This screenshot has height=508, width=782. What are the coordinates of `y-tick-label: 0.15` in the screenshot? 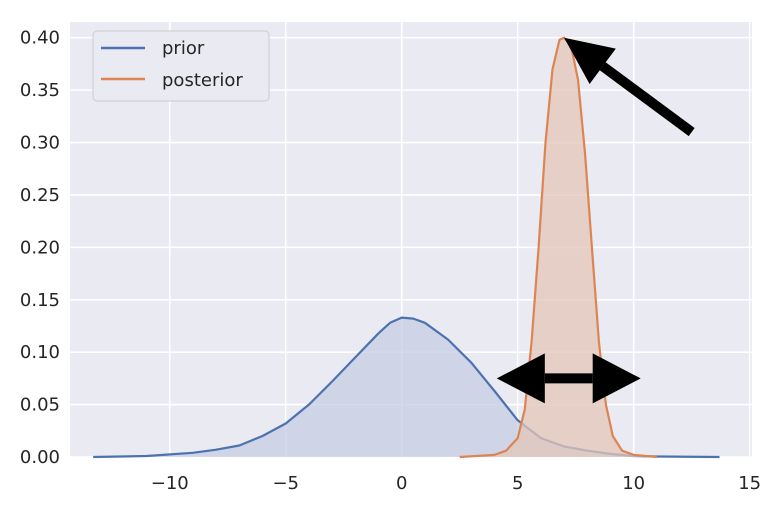 It's located at (40, 300).